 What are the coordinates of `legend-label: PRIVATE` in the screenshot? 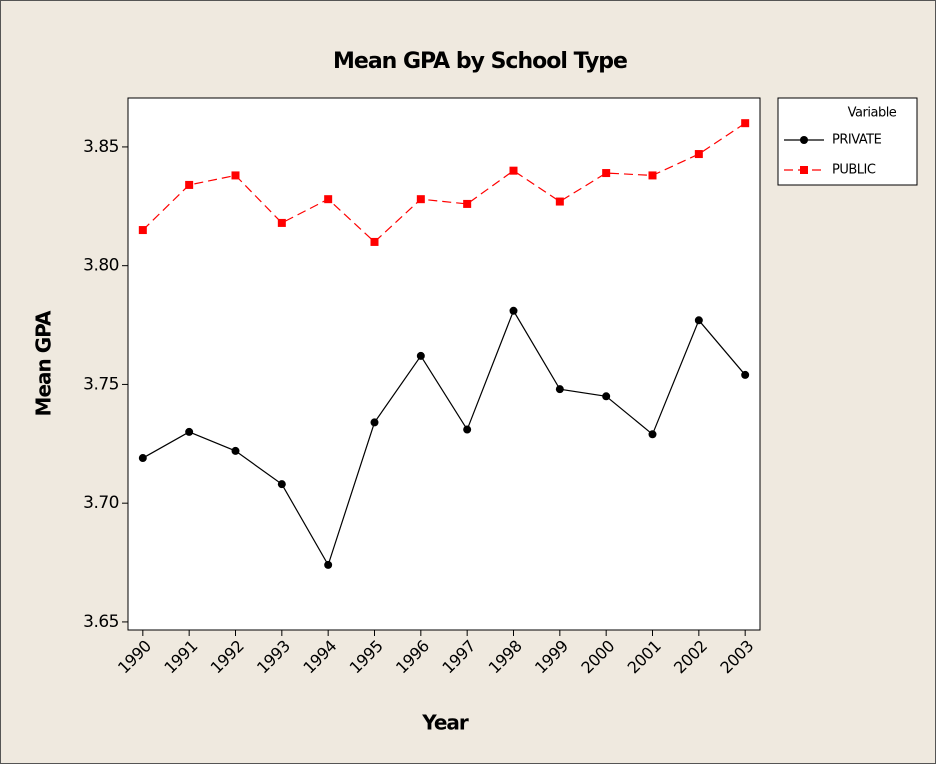 It's located at (857, 140).